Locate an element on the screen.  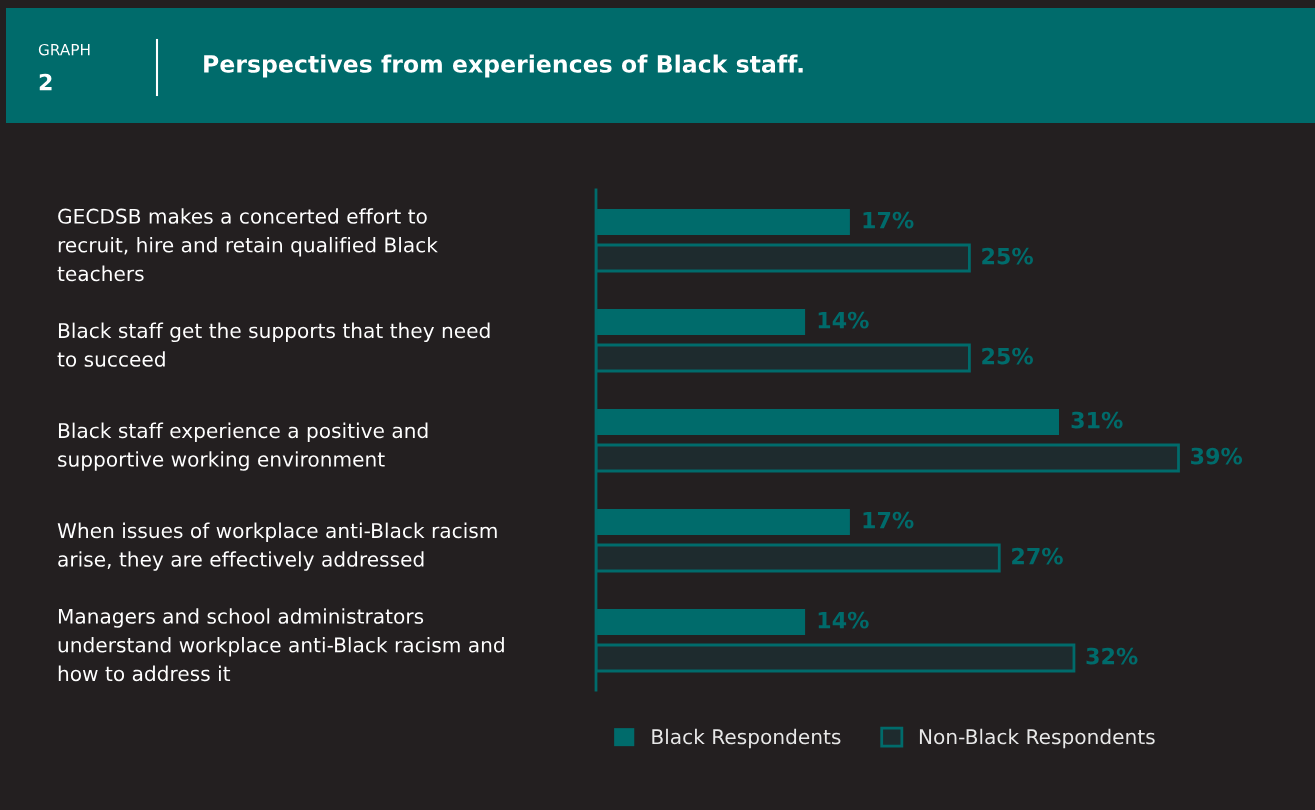
y-tick-label: Black staff experience a positive and supportive working environment is located at coordinates (243, 446).